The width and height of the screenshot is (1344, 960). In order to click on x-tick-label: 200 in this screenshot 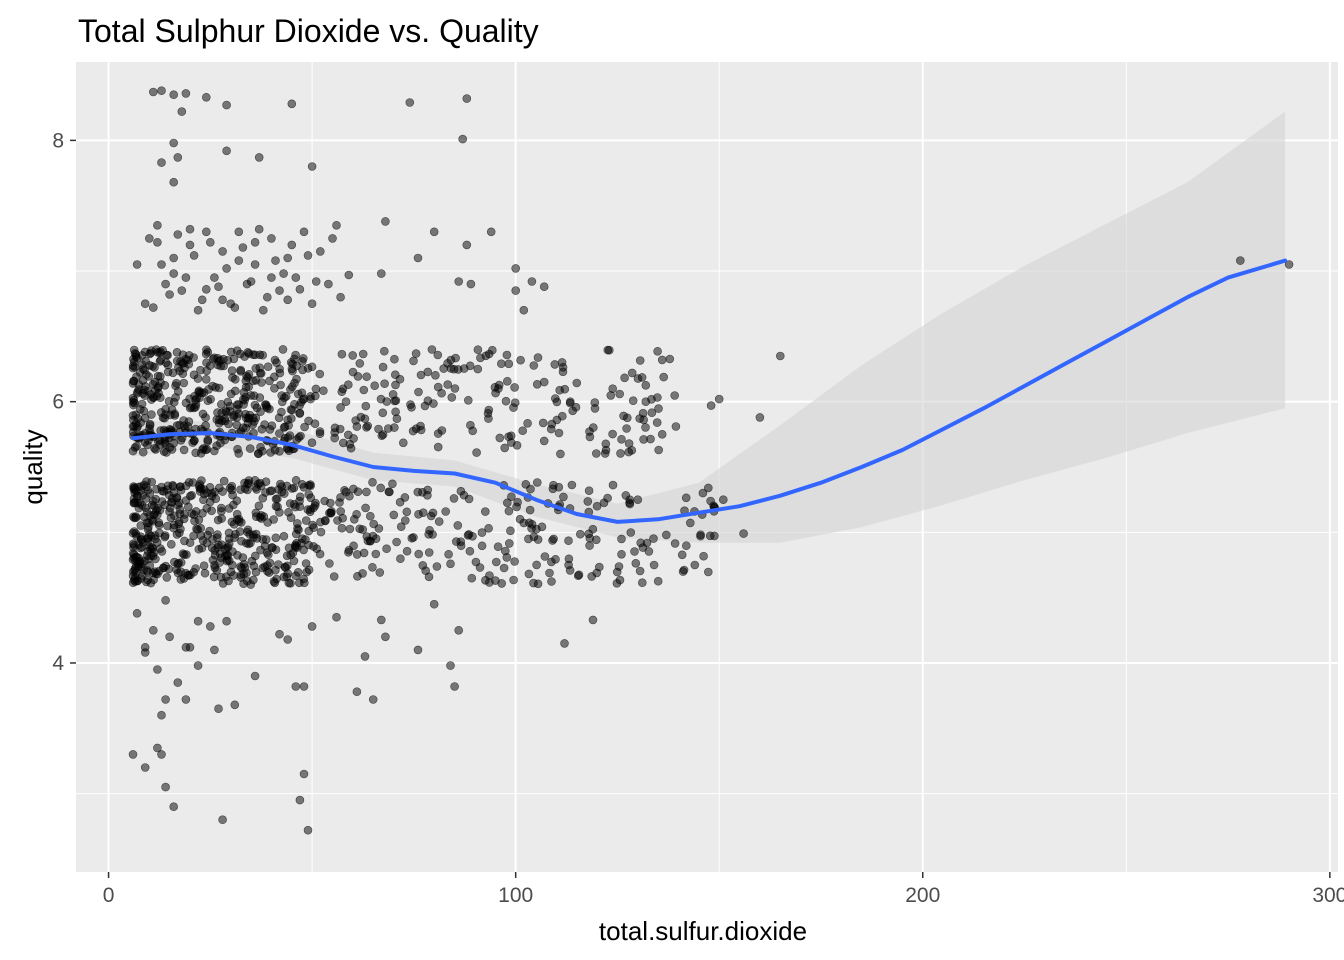, I will do `click(922, 895)`.